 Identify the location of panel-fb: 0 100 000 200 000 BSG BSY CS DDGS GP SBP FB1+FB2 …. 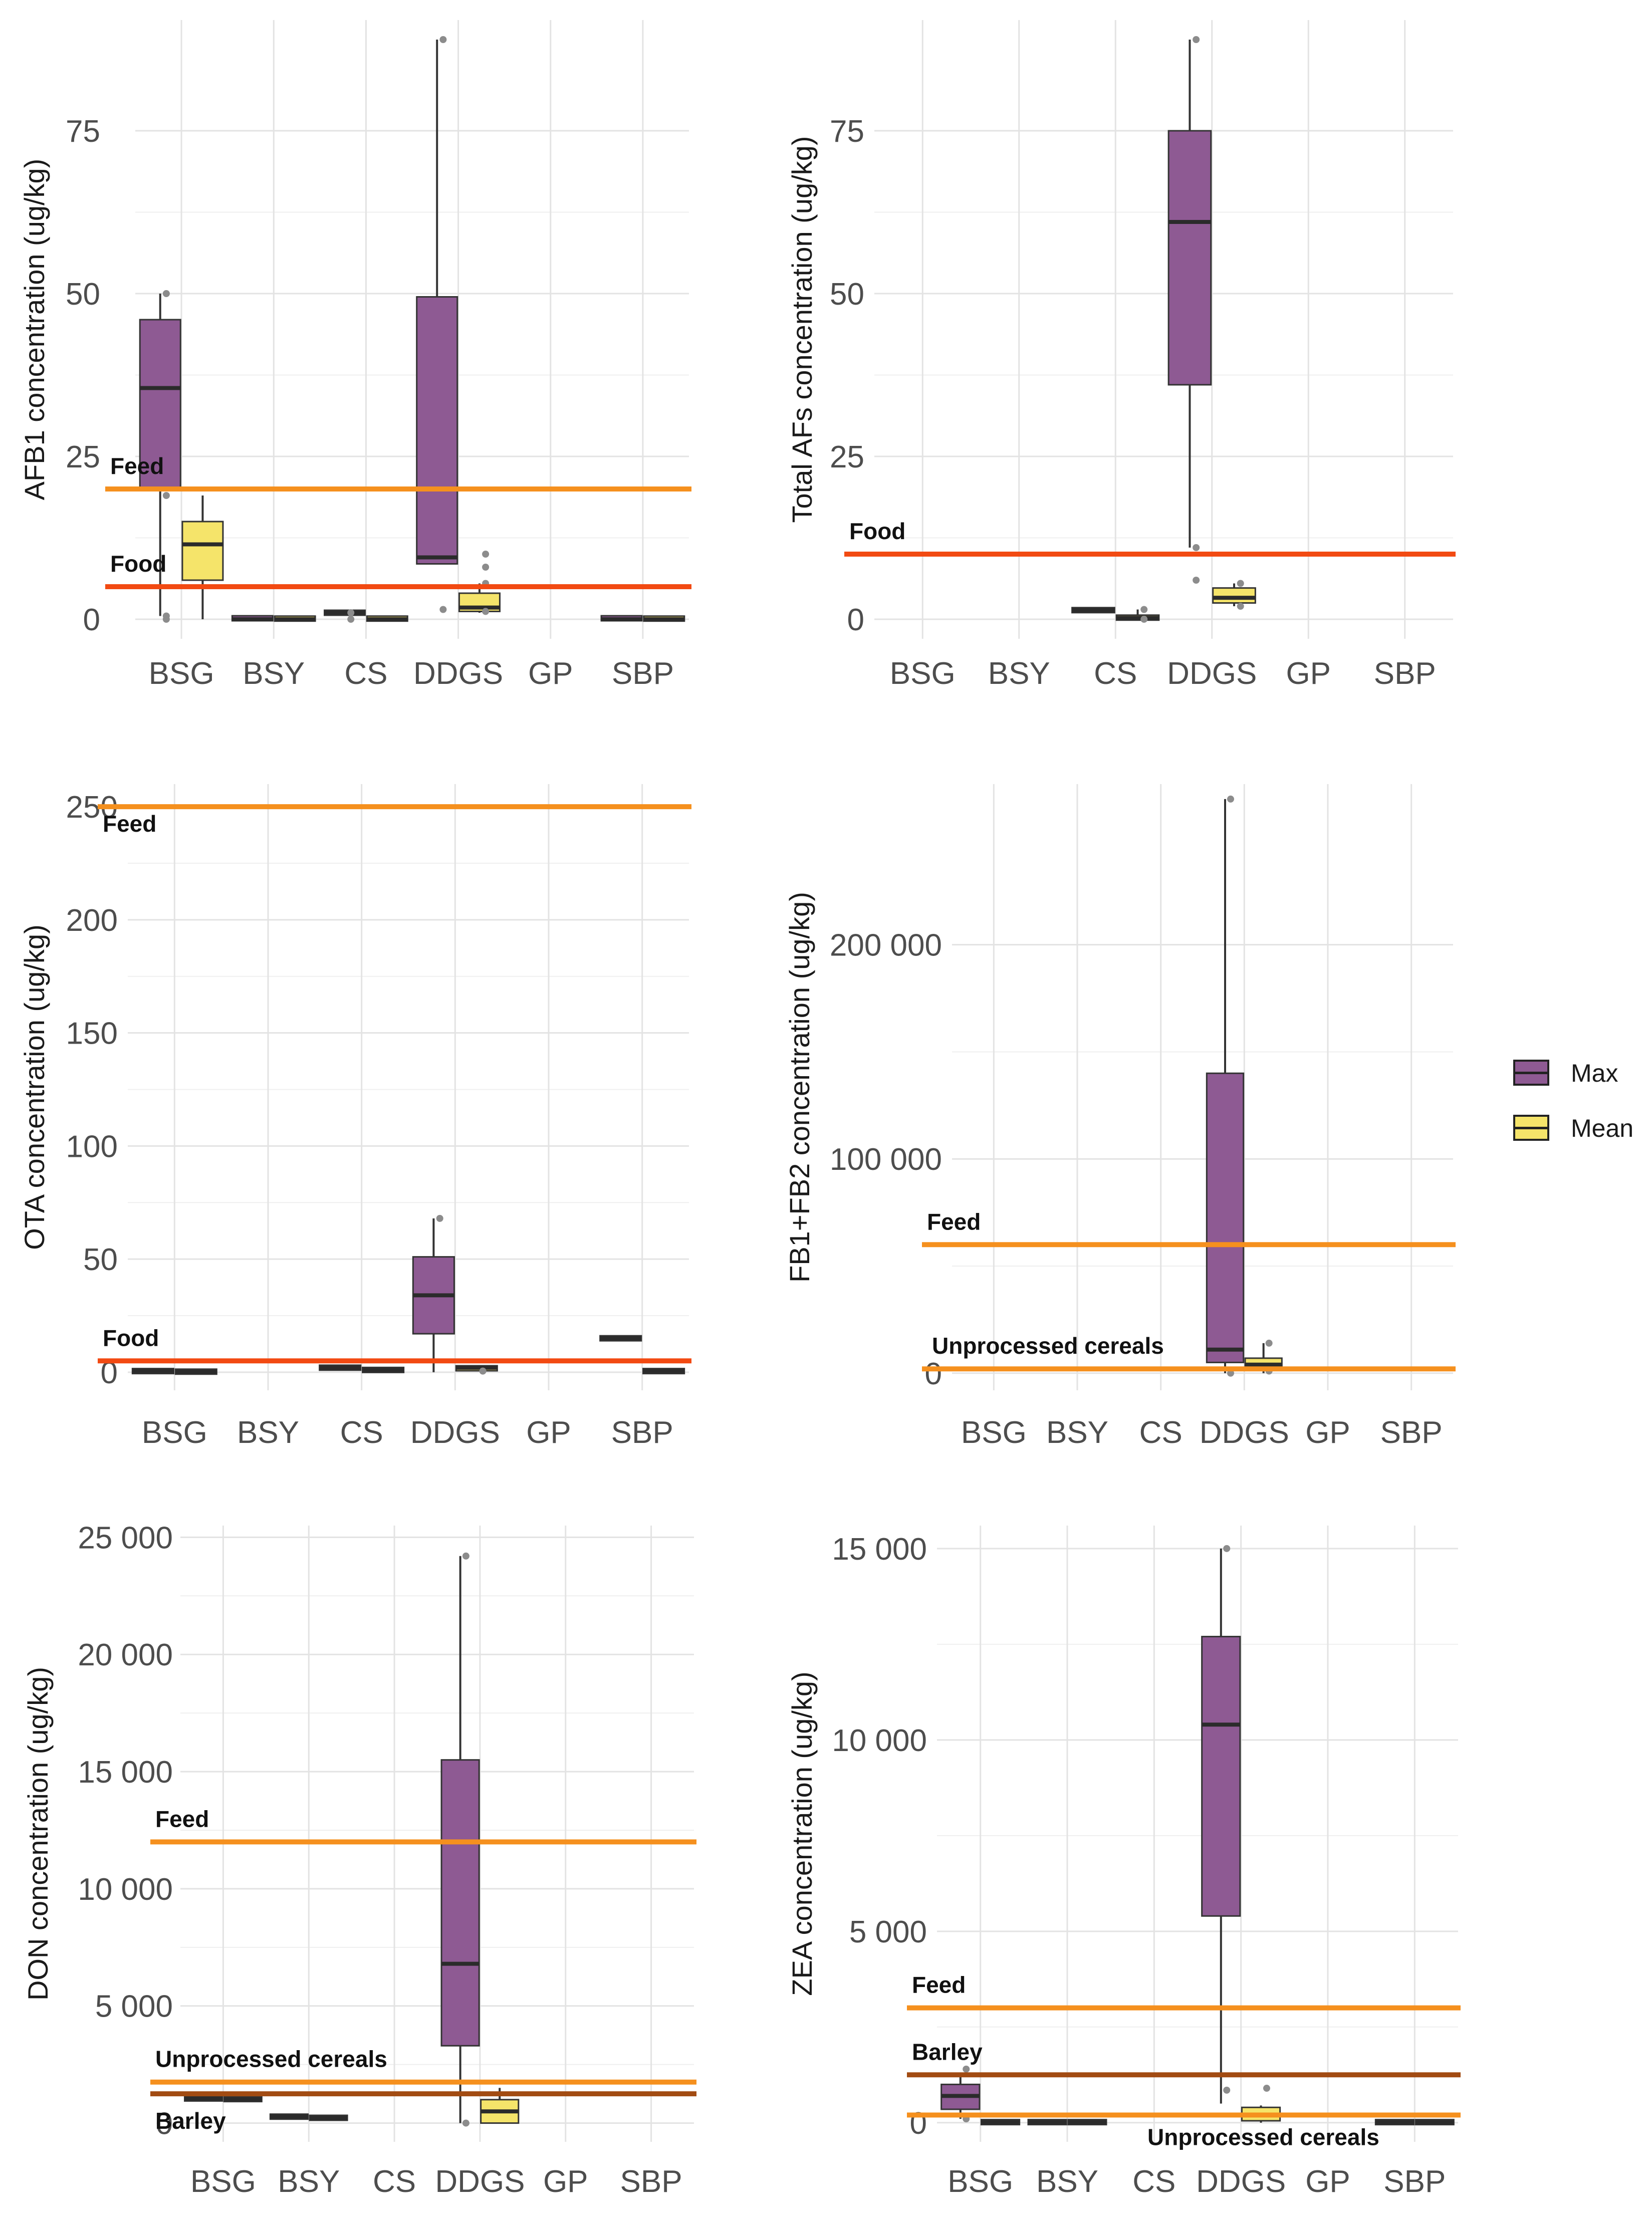
(1120, 1117).